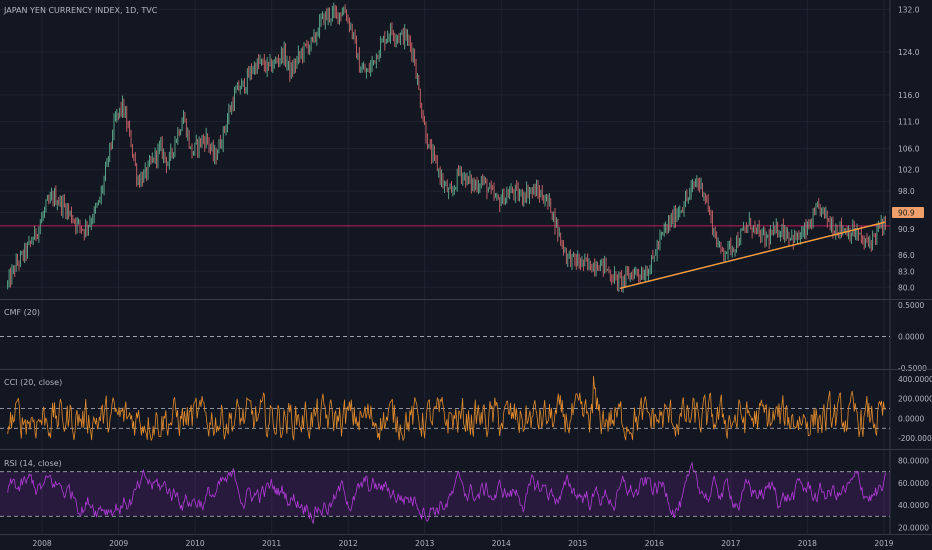 Image resolution: width=932 pixels, height=550 pixels. What do you see at coordinates (912, 368) in the screenshot?
I see `cmf-tick-label: -0.5000` at bounding box center [912, 368].